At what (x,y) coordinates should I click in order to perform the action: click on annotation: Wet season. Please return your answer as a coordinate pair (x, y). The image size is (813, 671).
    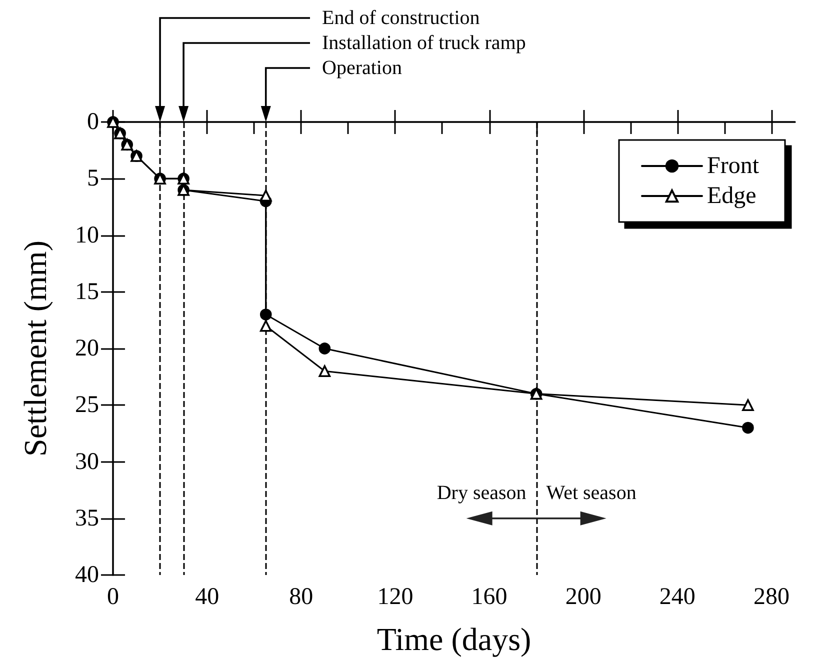
    Looking at the image, I should click on (591, 493).